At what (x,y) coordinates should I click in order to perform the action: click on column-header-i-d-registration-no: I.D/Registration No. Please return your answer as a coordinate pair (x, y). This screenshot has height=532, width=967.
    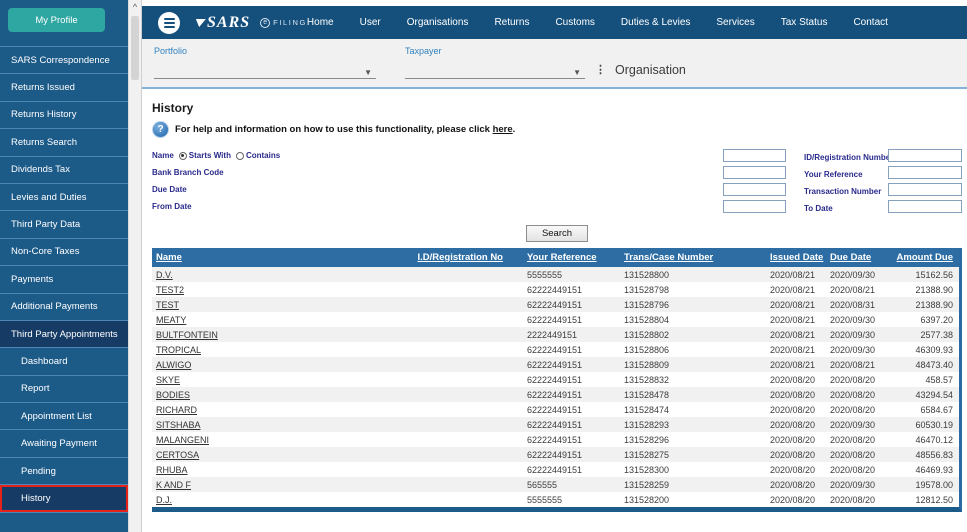
    Looking at the image, I should click on (449, 257).